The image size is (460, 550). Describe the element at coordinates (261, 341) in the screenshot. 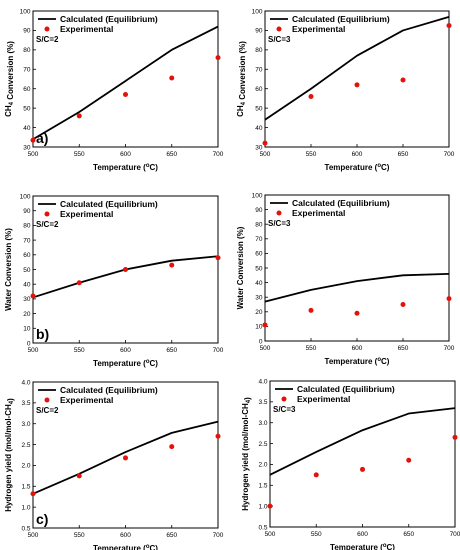

I see `y-tick-label: 0` at that location.